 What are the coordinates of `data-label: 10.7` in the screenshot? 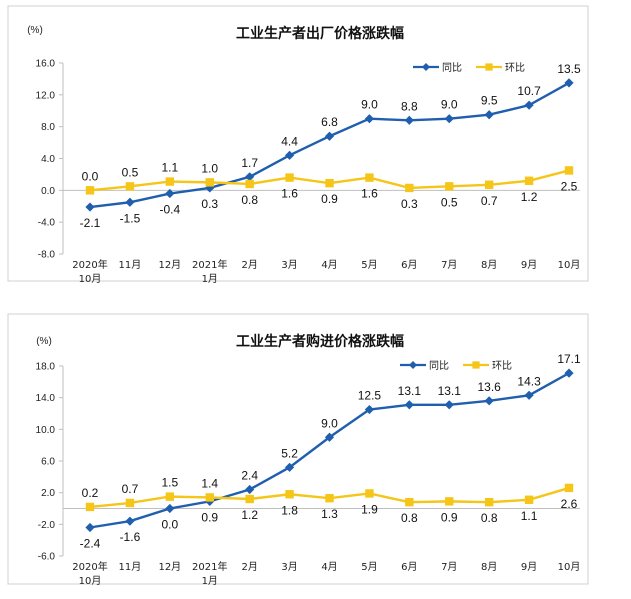 It's located at (529, 91).